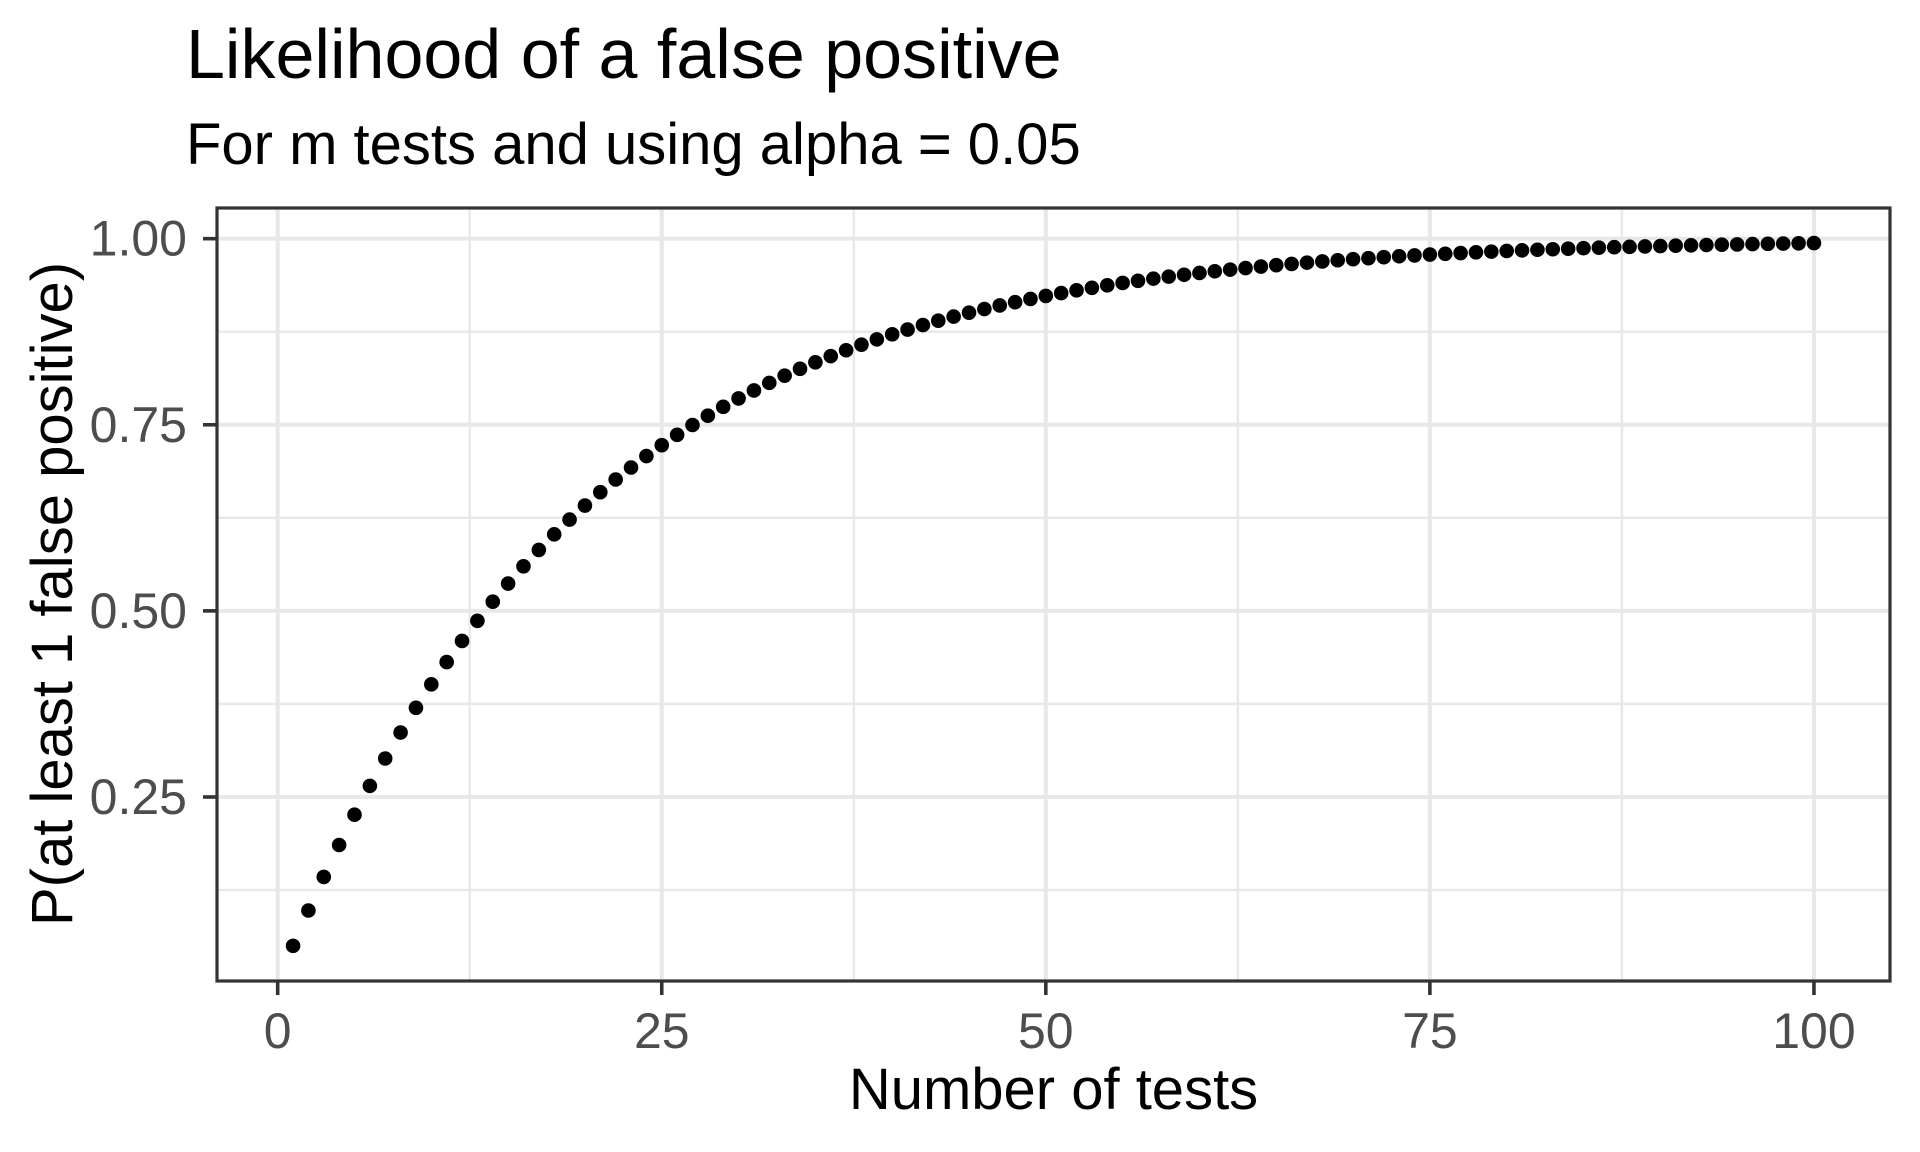 This screenshot has height=1152, width=1920. What do you see at coordinates (138, 797) in the screenshot?
I see `y-tick-label: 0.25` at bounding box center [138, 797].